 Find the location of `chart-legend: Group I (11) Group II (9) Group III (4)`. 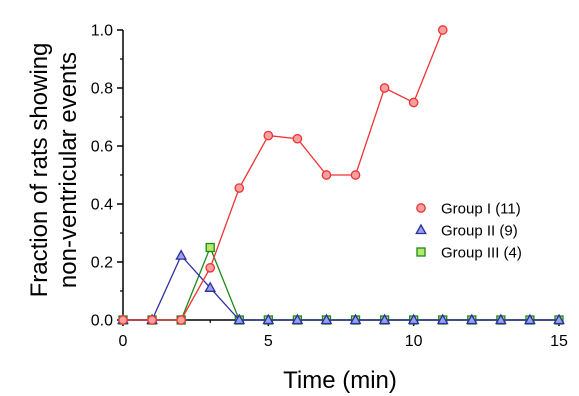

chart-legend: Group I (11) Group II (9) Group III (4) is located at coordinates (468, 231).